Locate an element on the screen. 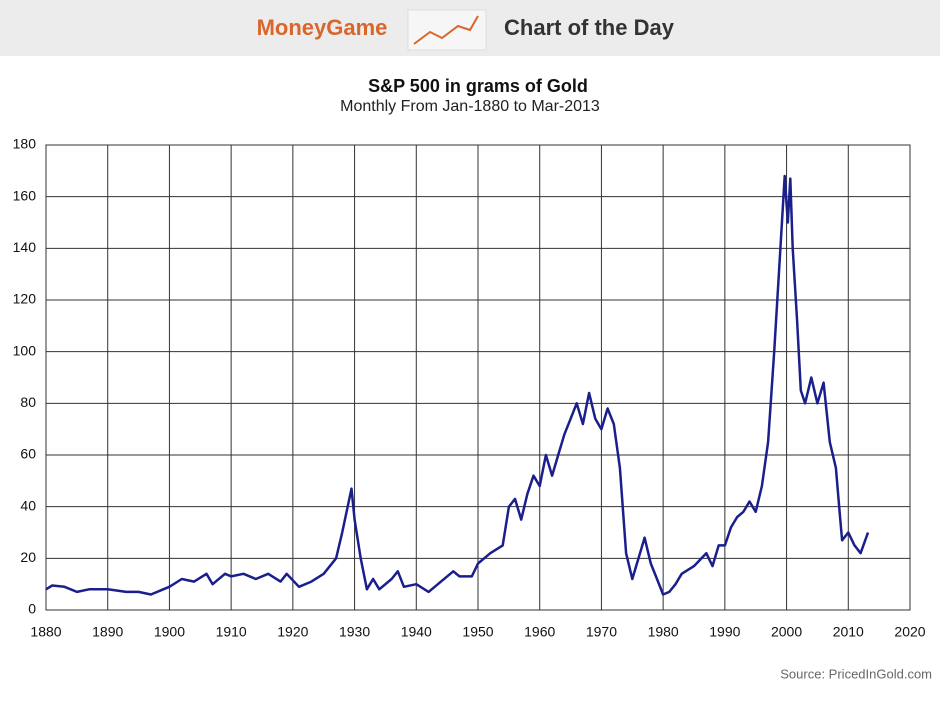 The height and width of the screenshot is (705, 940). x-tick-label: 2000 is located at coordinates (786, 632).